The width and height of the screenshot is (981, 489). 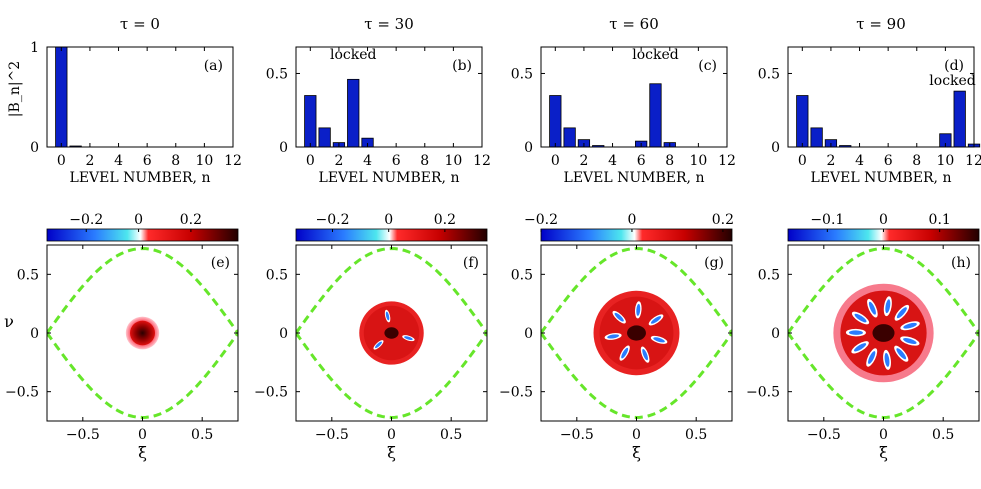 I want to click on colorbar-tick-label: −0.1, so click(x=827, y=220).